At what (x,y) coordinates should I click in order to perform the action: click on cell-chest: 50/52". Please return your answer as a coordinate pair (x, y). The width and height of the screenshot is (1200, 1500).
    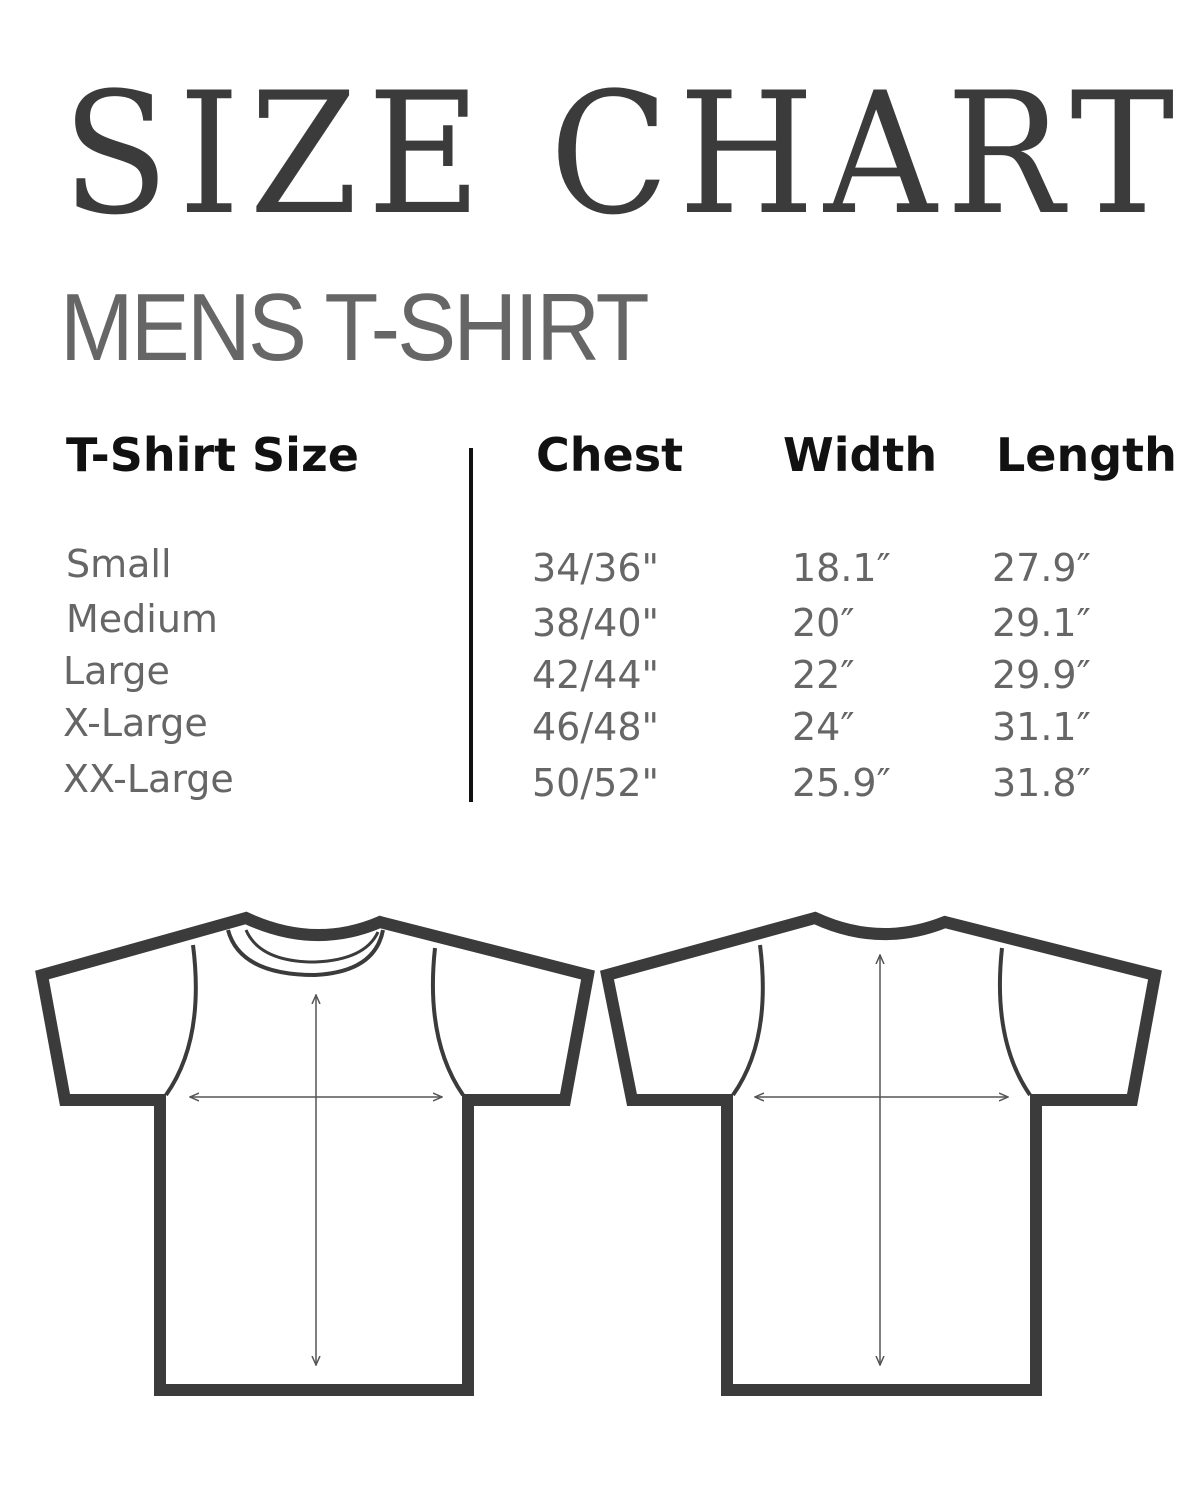
    Looking at the image, I should click on (595, 783).